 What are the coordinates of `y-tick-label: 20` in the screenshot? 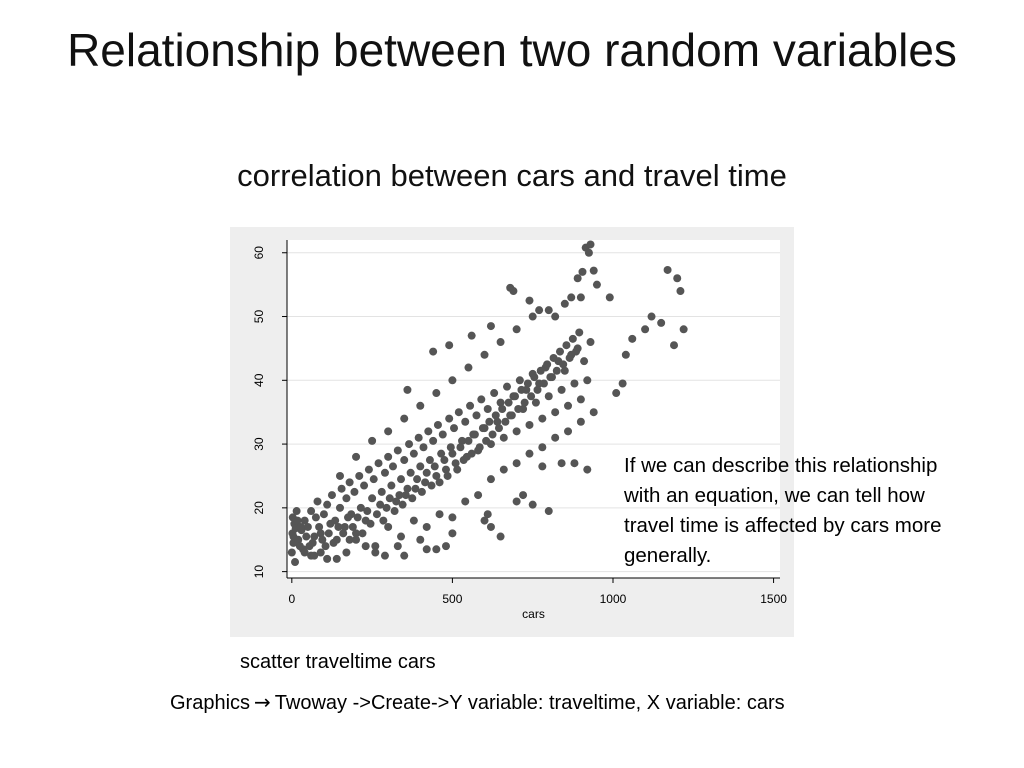 It's located at (259, 508).